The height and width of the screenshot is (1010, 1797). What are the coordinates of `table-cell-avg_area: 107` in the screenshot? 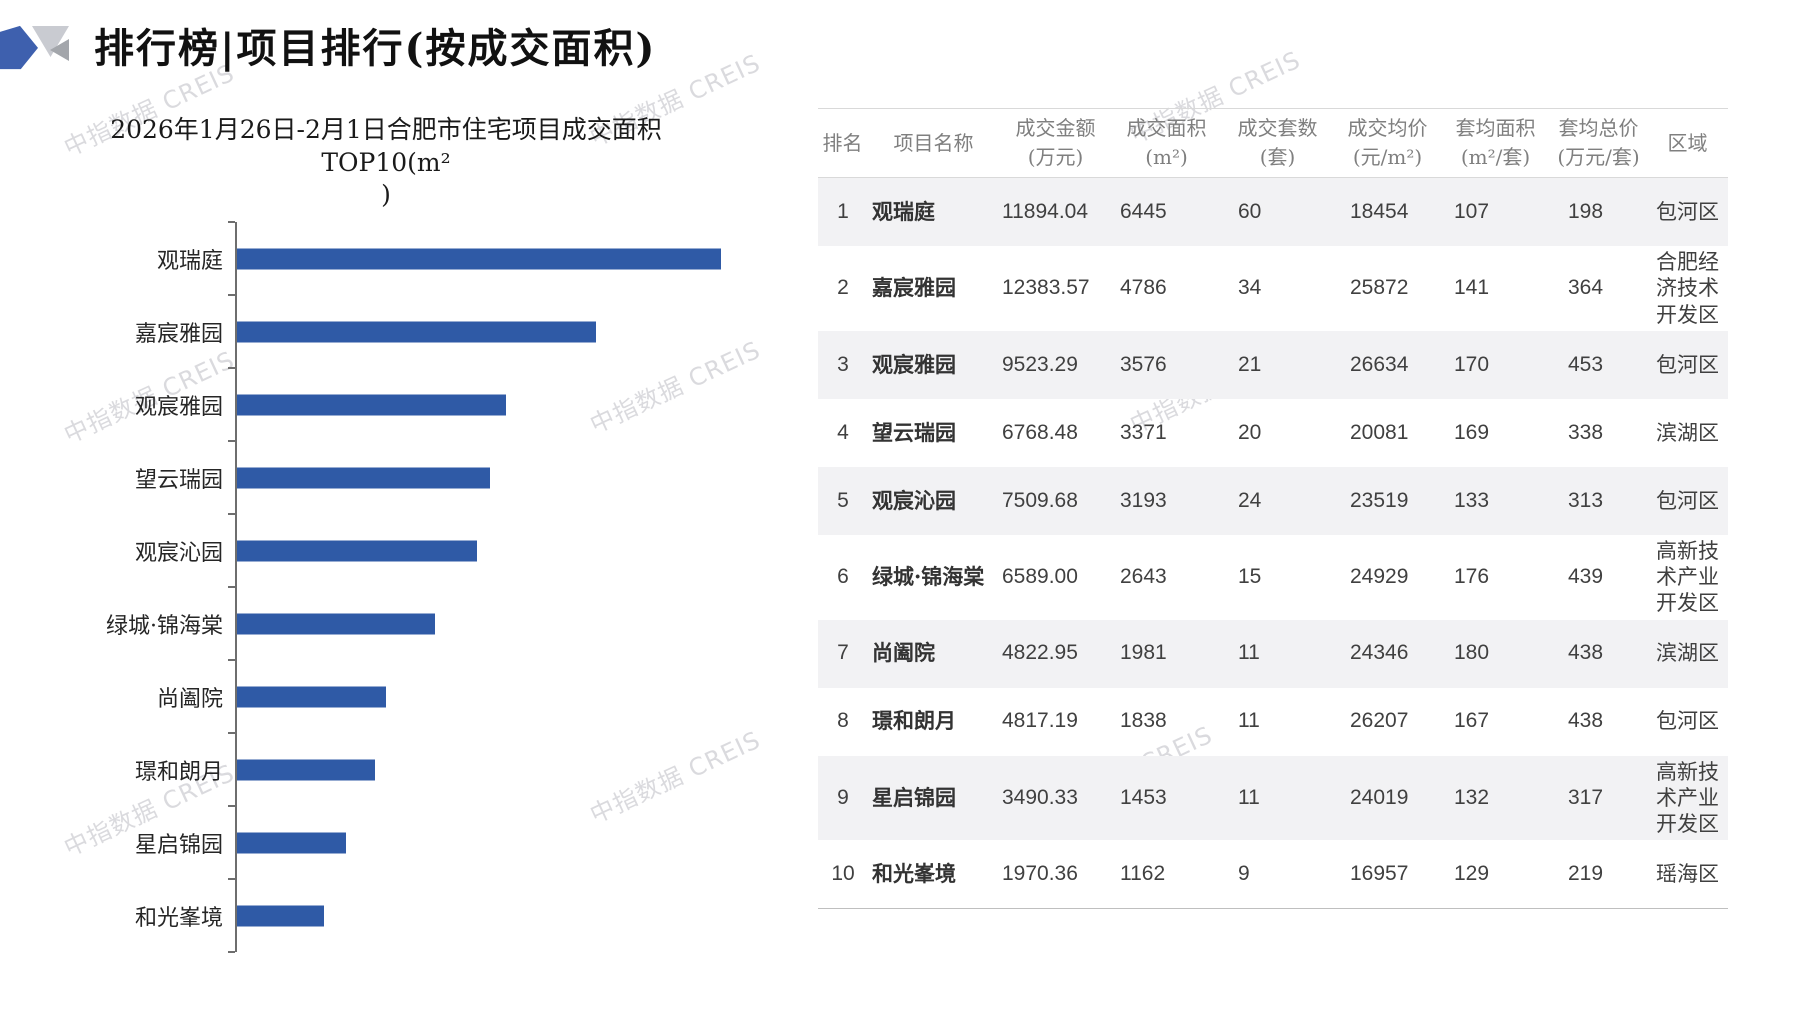 It's located at (1472, 211).